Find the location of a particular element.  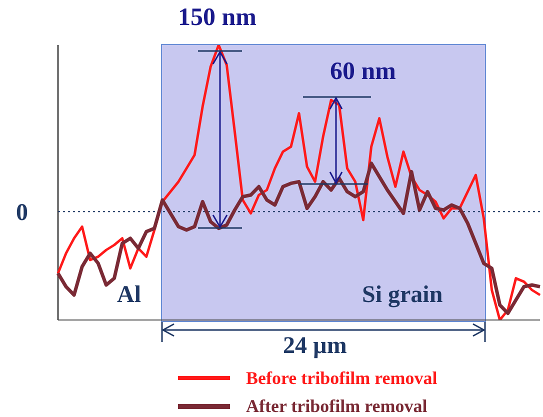

text: 24 µm is located at coordinates (315, 346).